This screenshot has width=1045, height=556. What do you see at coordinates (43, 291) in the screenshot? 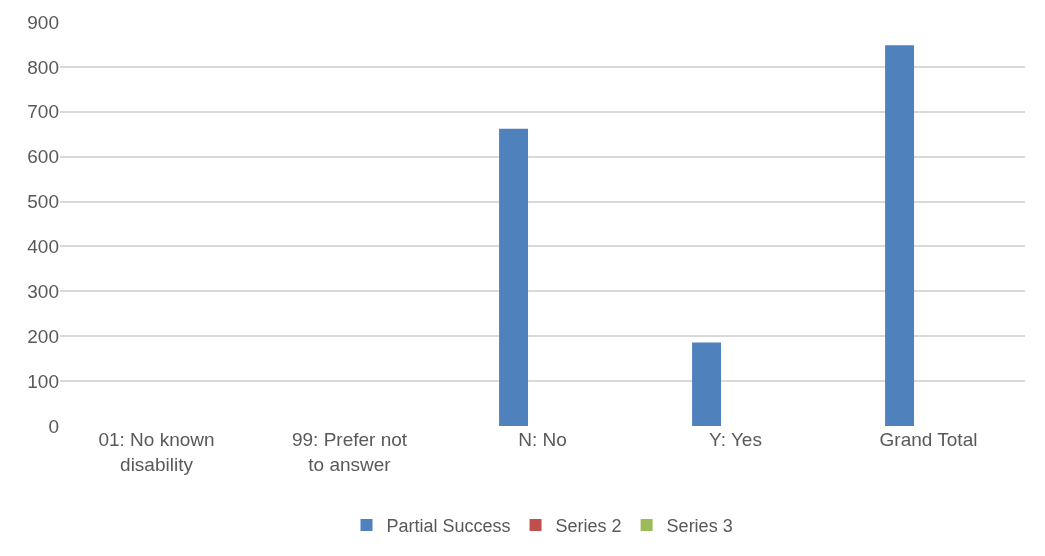
I see `y-tick-label: 300` at bounding box center [43, 291].